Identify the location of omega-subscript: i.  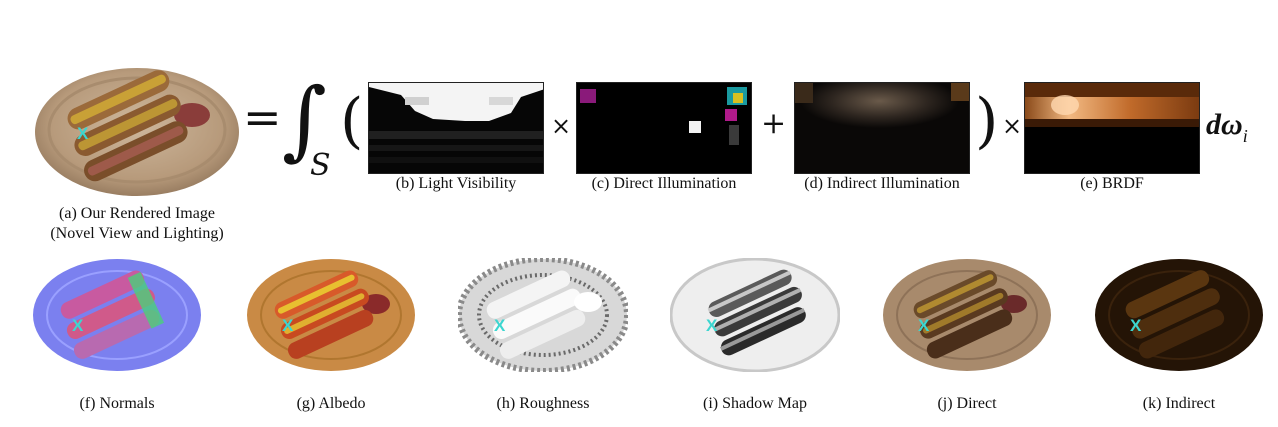
(1245, 136).